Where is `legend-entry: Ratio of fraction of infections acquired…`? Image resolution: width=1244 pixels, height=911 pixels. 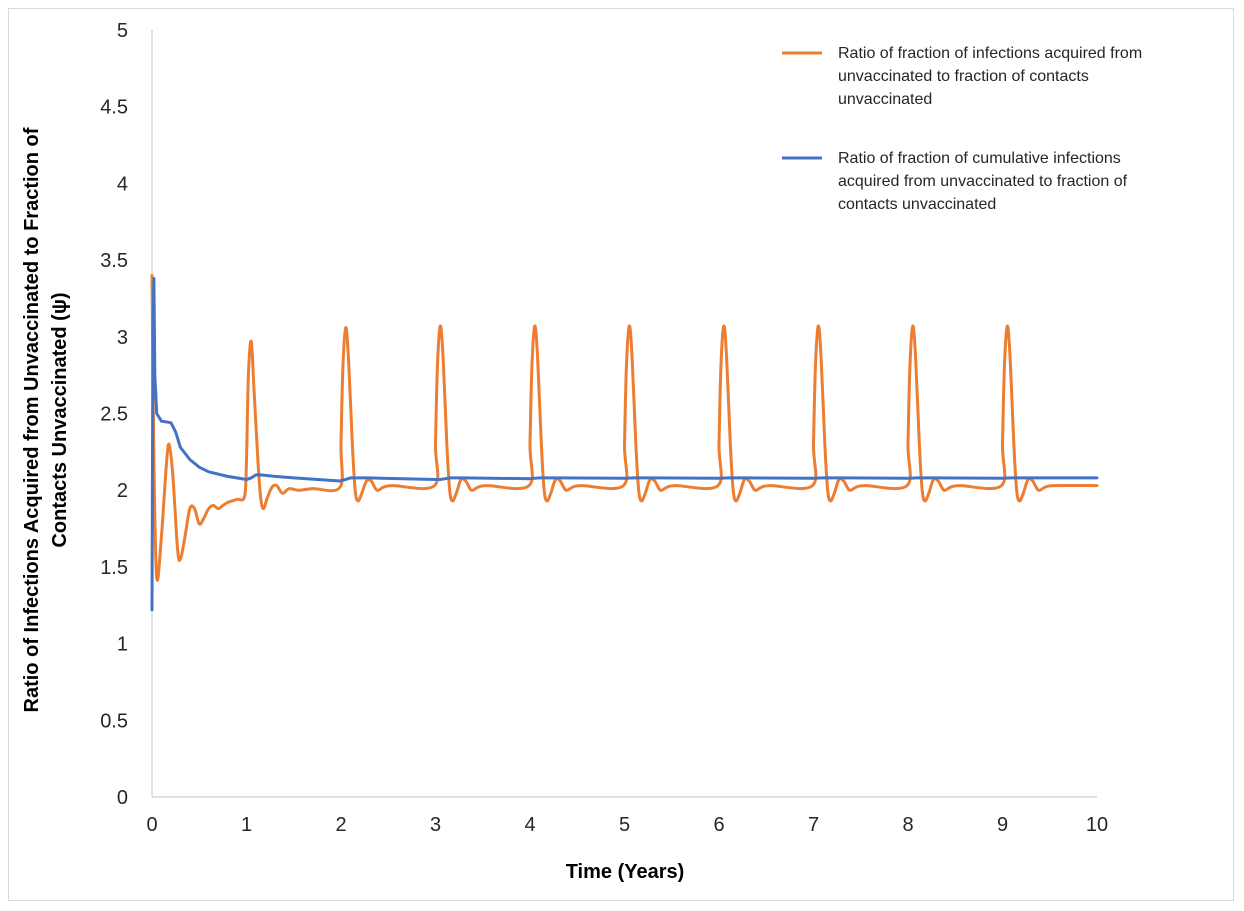 legend-entry: Ratio of fraction of infections acquired… is located at coordinates (962, 76).